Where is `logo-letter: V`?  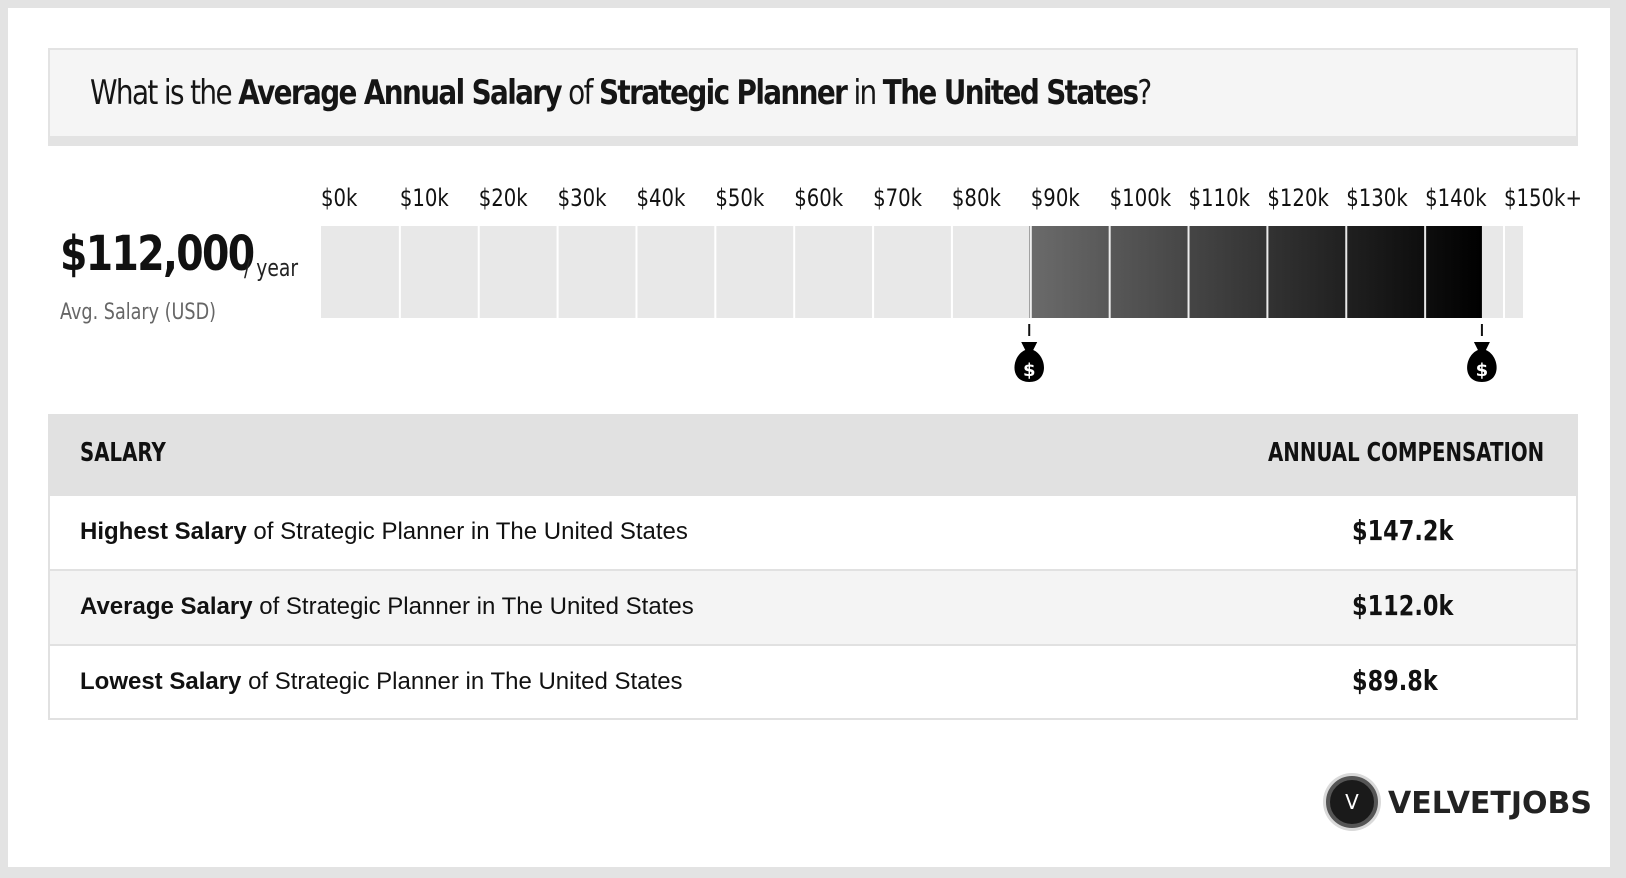 logo-letter: V is located at coordinates (1352, 802).